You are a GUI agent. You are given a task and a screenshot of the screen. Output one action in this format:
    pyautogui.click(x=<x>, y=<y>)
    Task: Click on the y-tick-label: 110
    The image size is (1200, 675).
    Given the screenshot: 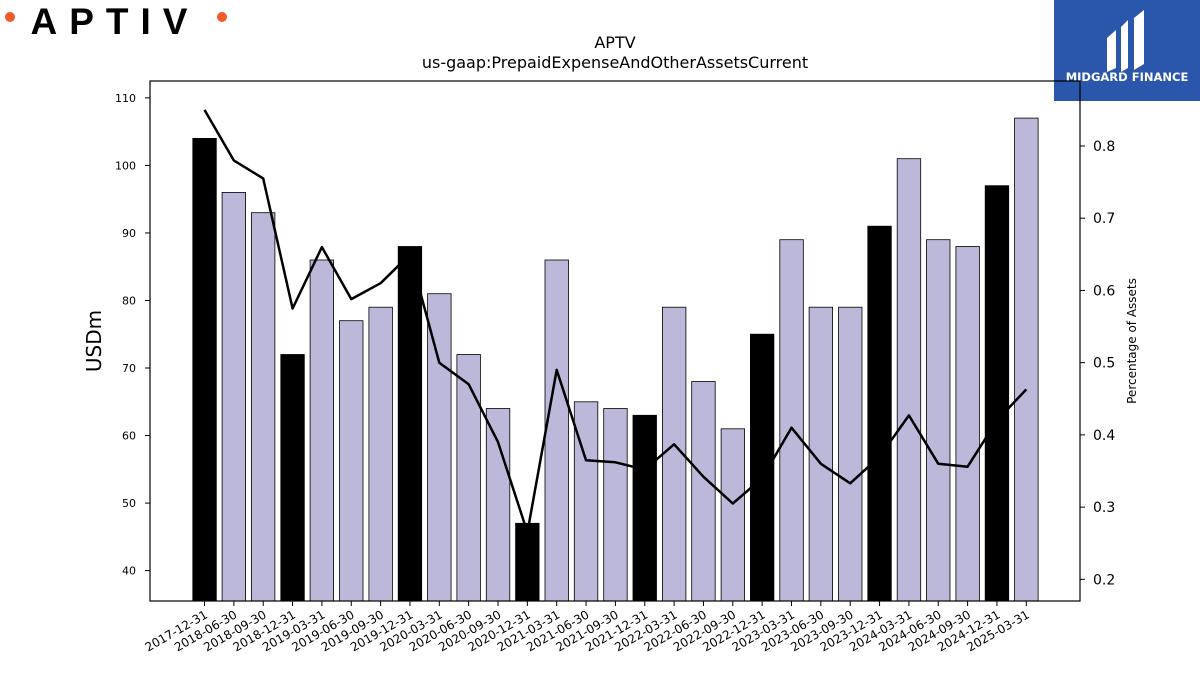 What is the action you would take?
    pyautogui.click(x=125, y=98)
    